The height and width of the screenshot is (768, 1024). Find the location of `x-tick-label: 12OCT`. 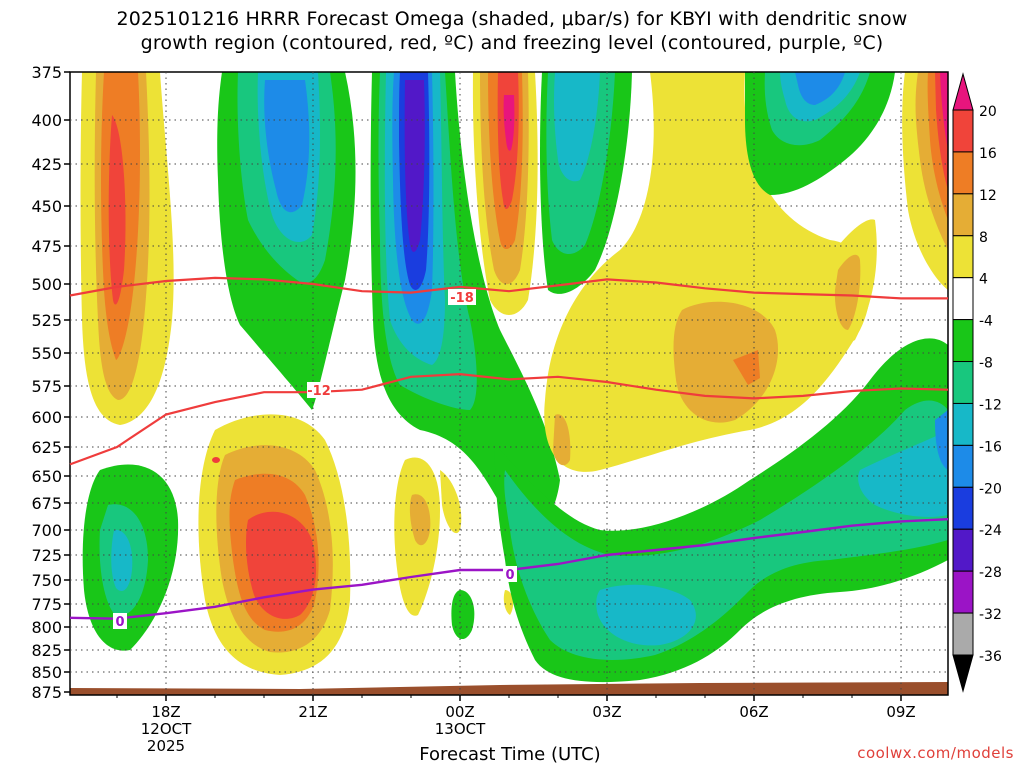

x-tick-label: 12OCT is located at coordinates (166, 729).